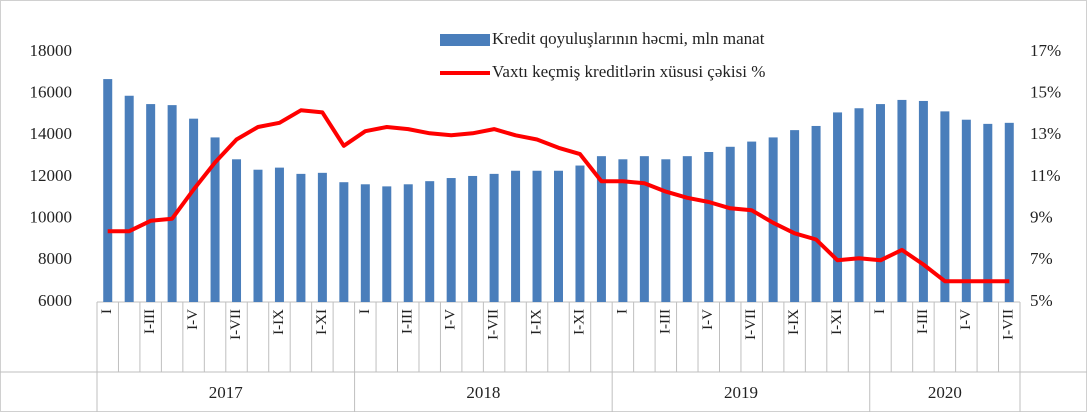  I want to click on legend-label: Kredit qoyuluşlarının həcmi, mln manat, so click(628, 38).